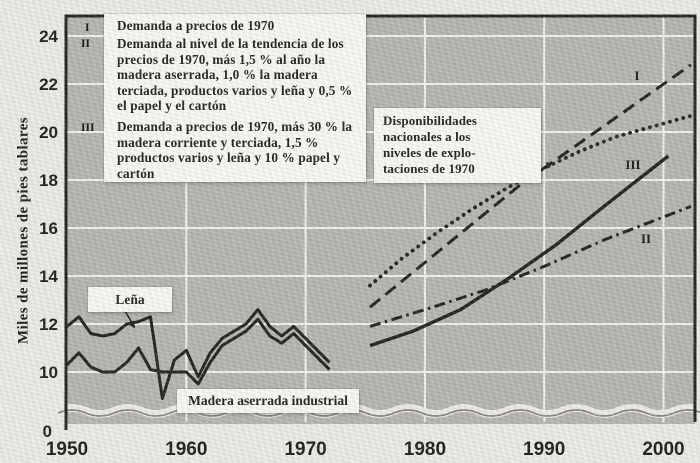 The height and width of the screenshot is (463, 700). What do you see at coordinates (48, 180) in the screenshot?
I see `y-tick-18: 18` at bounding box center [48, 180].